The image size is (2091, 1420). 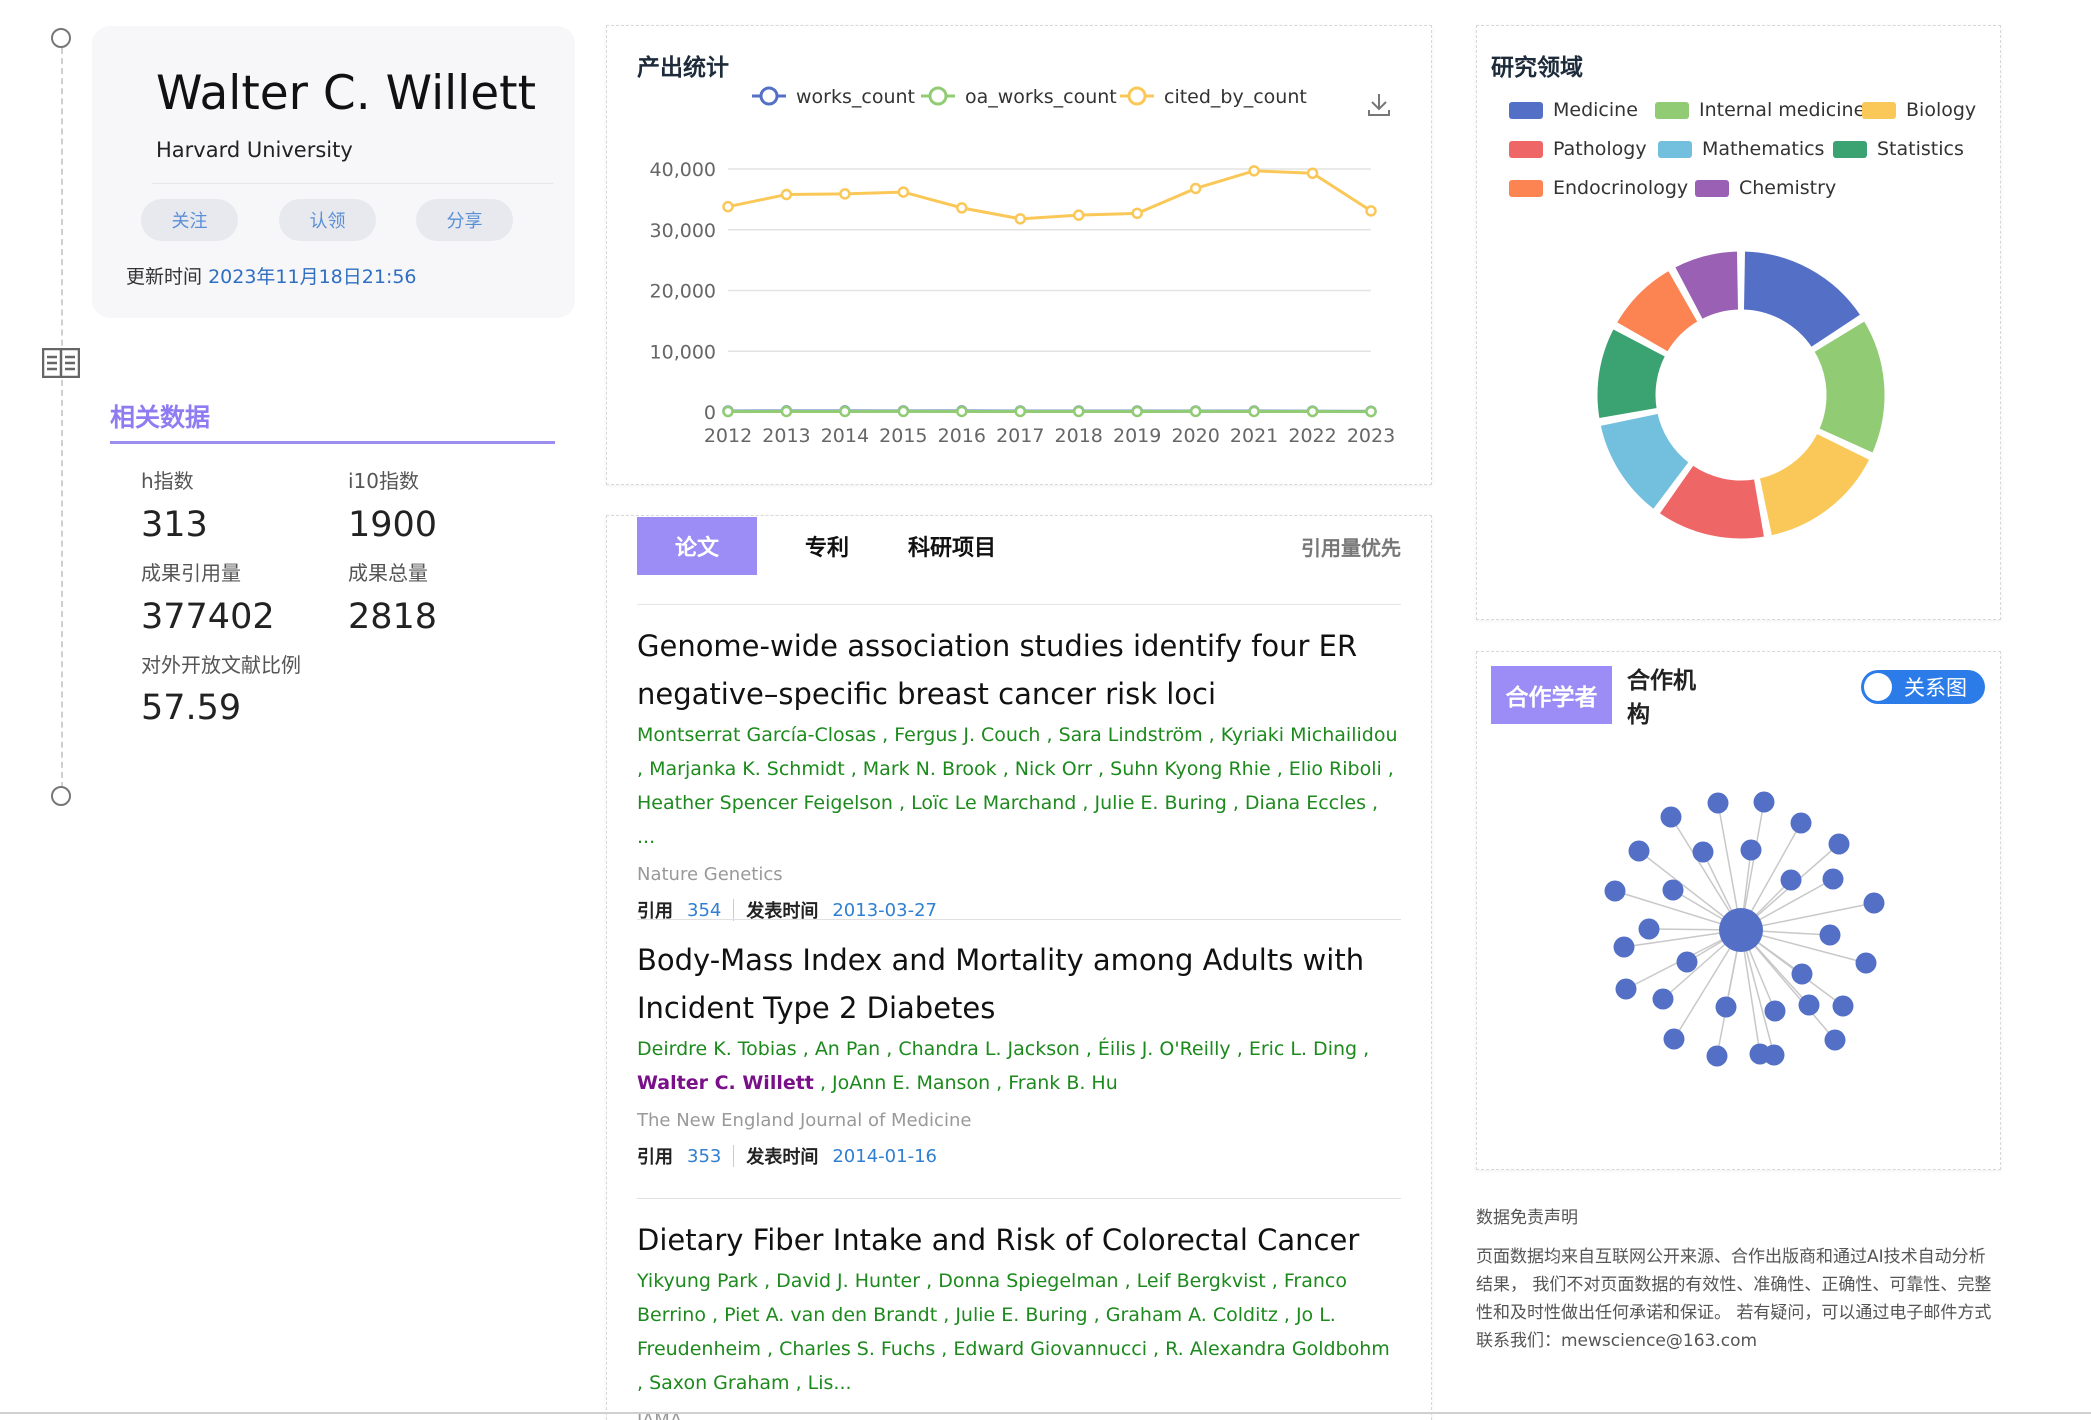 What do you see at coordinates (1598, 188) in the screenshot?
I see `legend-item: Endocrinology` at bounding box center [1598, 188].